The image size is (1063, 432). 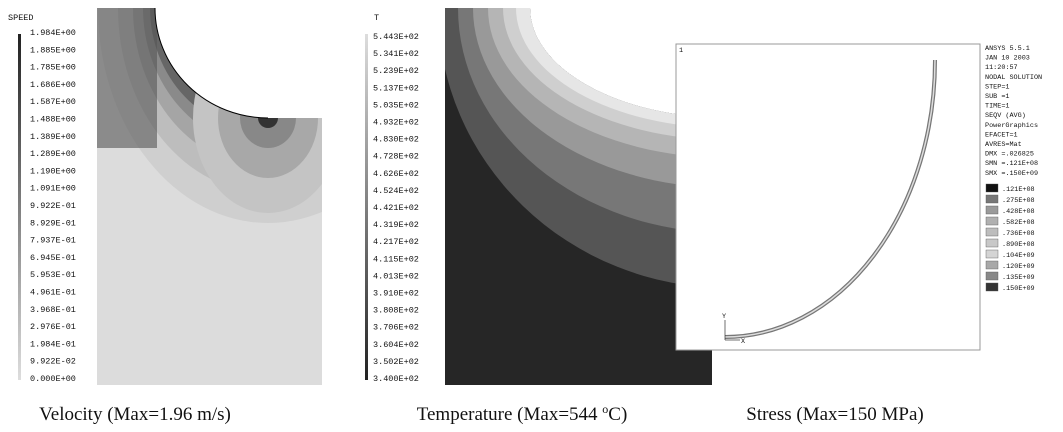 What do you see at coordinates (53, 50) in the screenshot?
I see `legend-label: 1.885E+00` at bounding box center [53, 50].